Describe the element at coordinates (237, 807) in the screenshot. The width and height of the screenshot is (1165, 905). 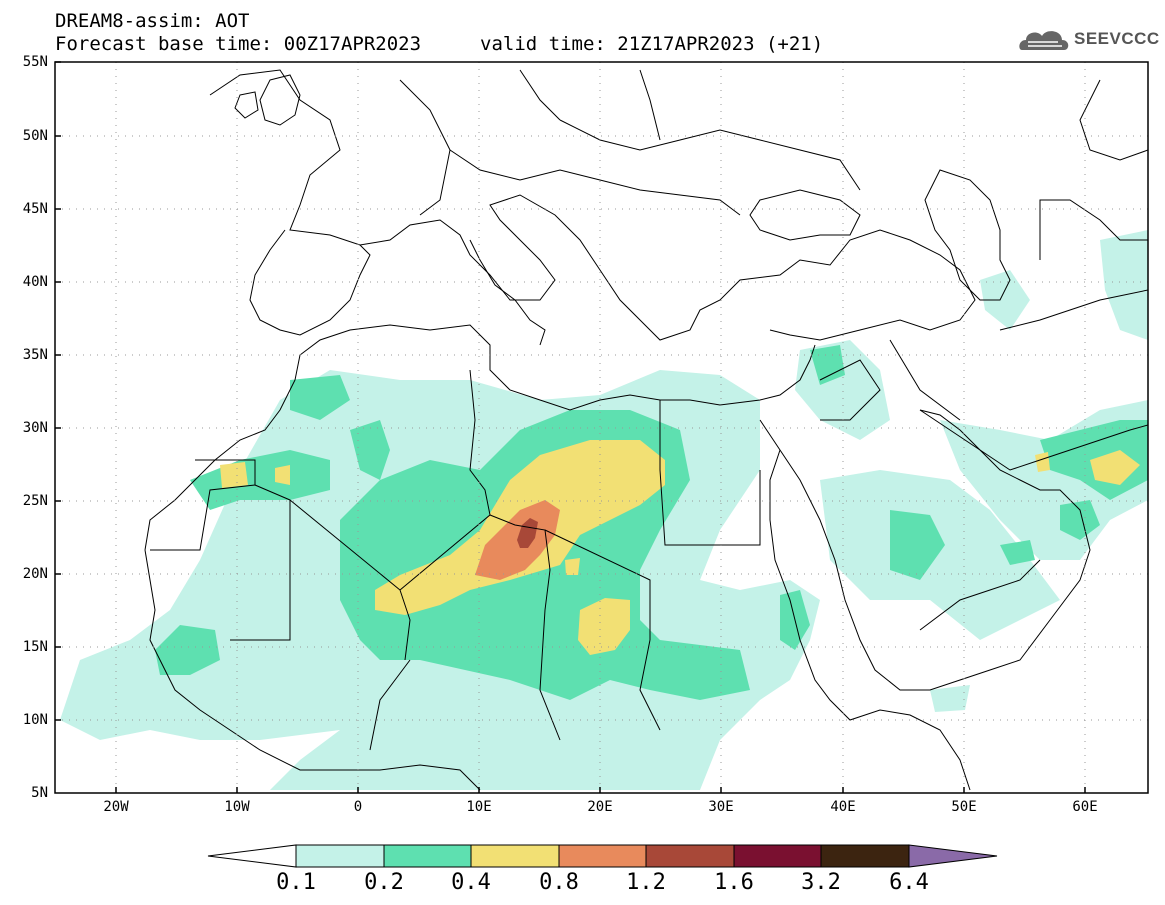
I see `lon-label: 10W` at that location.